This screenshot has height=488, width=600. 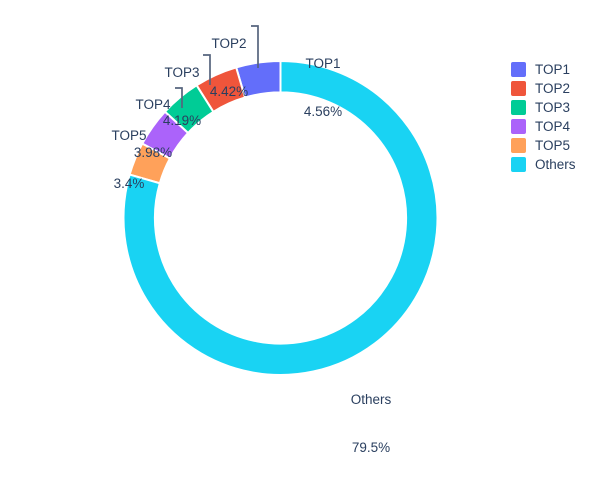 I want to click on legend-item-others: Others, so click(x=553, y=164).